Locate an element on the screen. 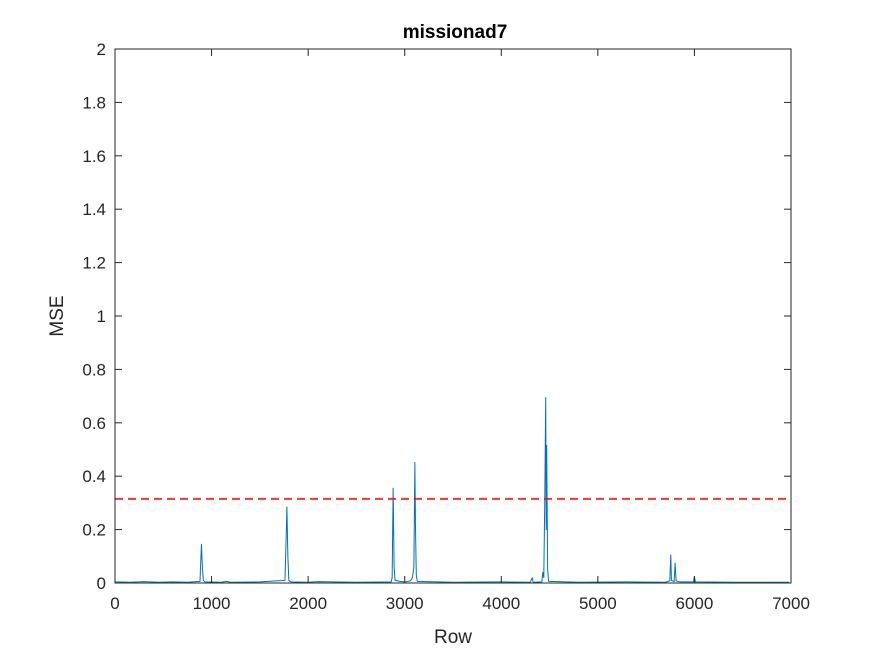 This screenshot has height=656, width=875. x-tick-label: 2000 is located at coordinates (308, 603).